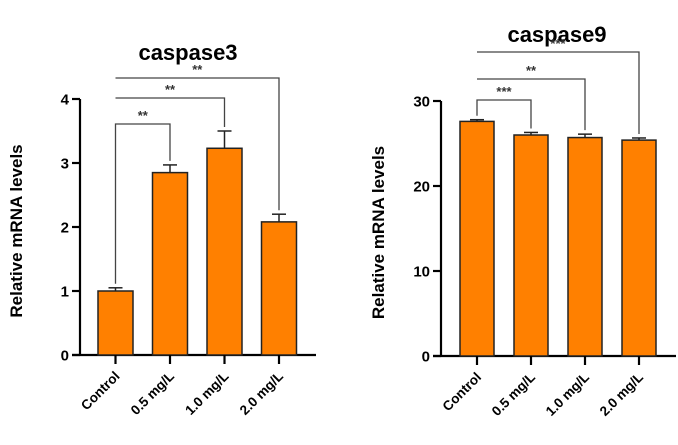 Image resolution: width=678 pixels, height=445 pixels. What do you see at coordinates (421, 187) in the screenshot?
I see `y-tick-label: 20` at bounding box center [421, 187].